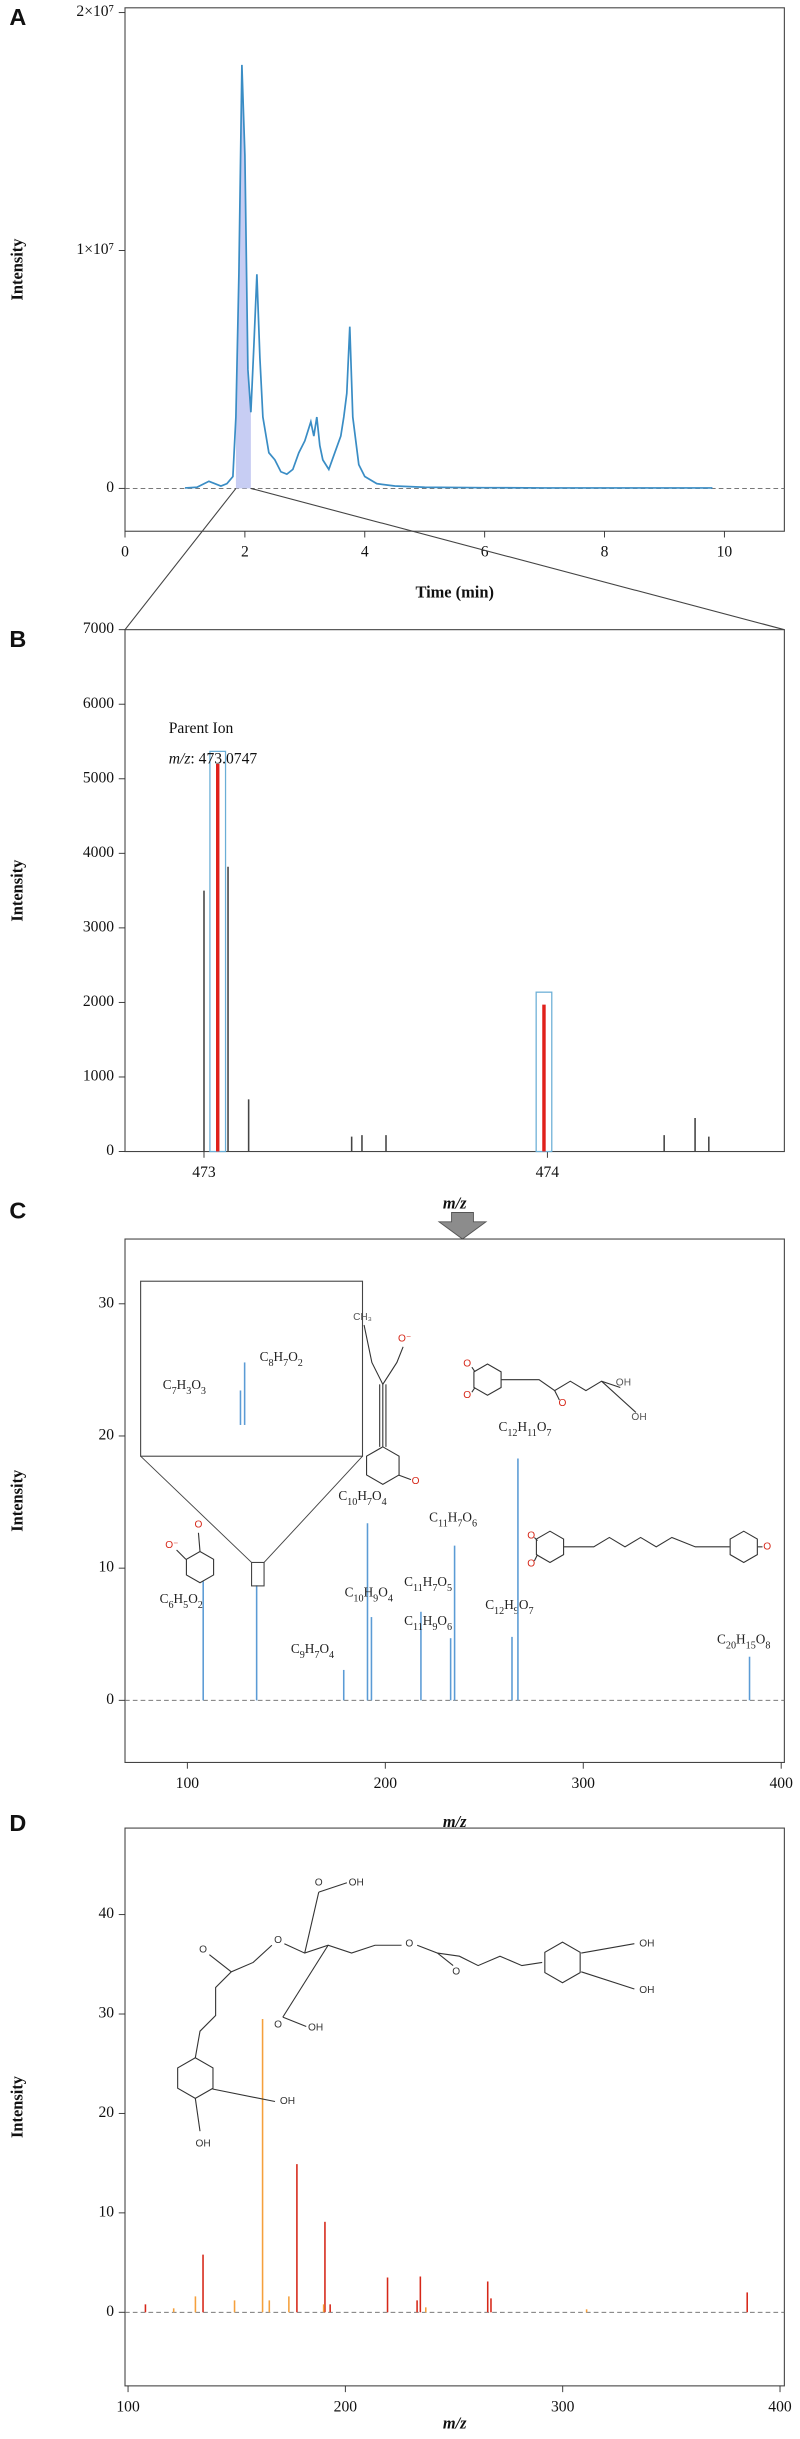  I want to click on y-tick-label: 1000, so click(98, 1076).